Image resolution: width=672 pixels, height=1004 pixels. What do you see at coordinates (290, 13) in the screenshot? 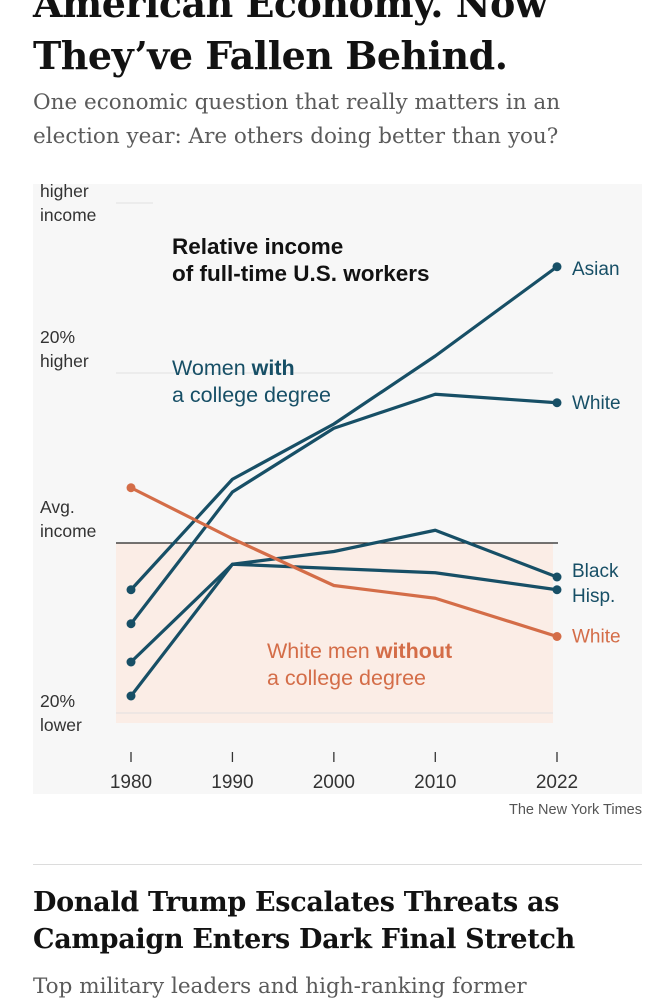
I see `headline-line-1: American Economy. Now` at bounding box center [290, 13].